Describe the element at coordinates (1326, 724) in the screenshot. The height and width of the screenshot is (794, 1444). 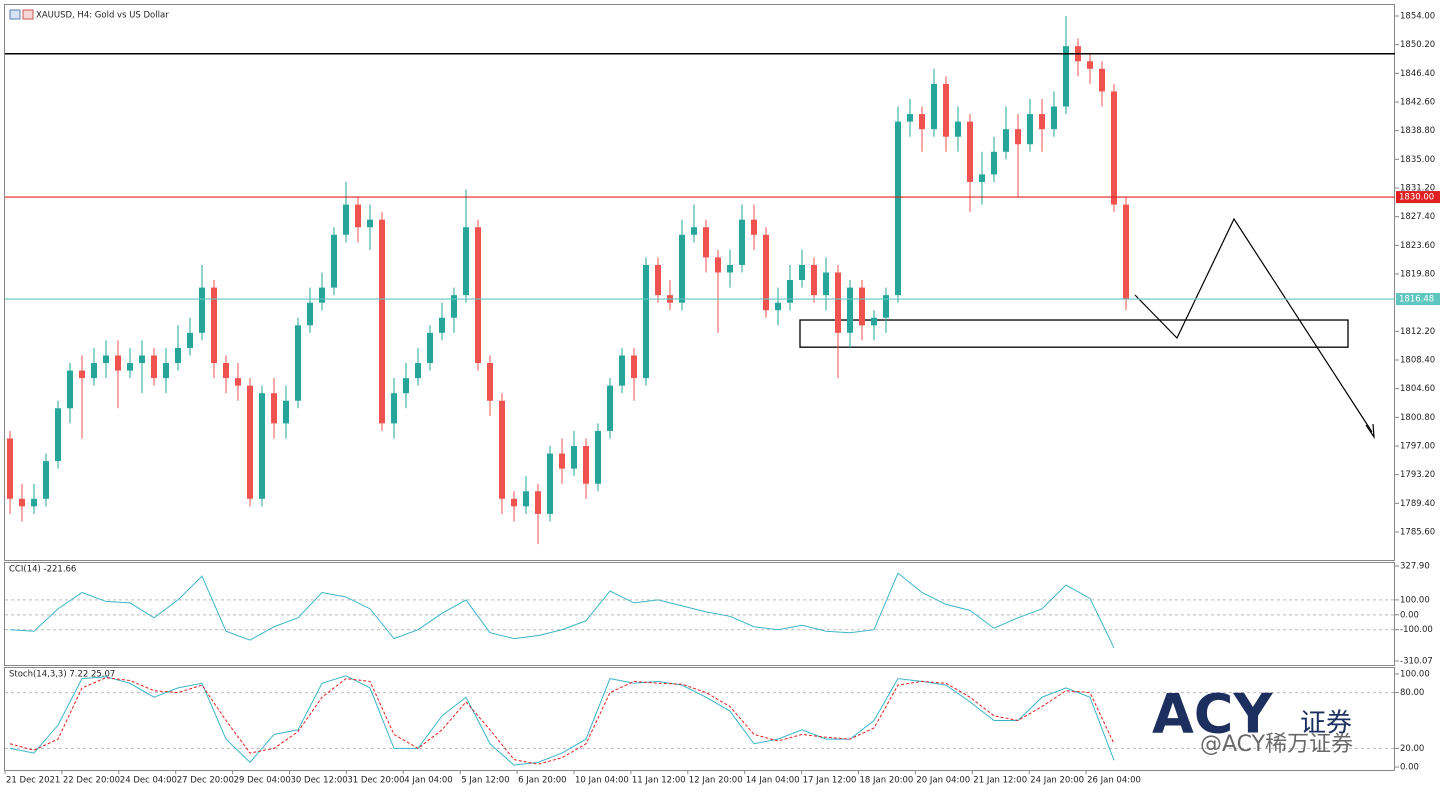
I see `watermark-cn: 证券` at that location.